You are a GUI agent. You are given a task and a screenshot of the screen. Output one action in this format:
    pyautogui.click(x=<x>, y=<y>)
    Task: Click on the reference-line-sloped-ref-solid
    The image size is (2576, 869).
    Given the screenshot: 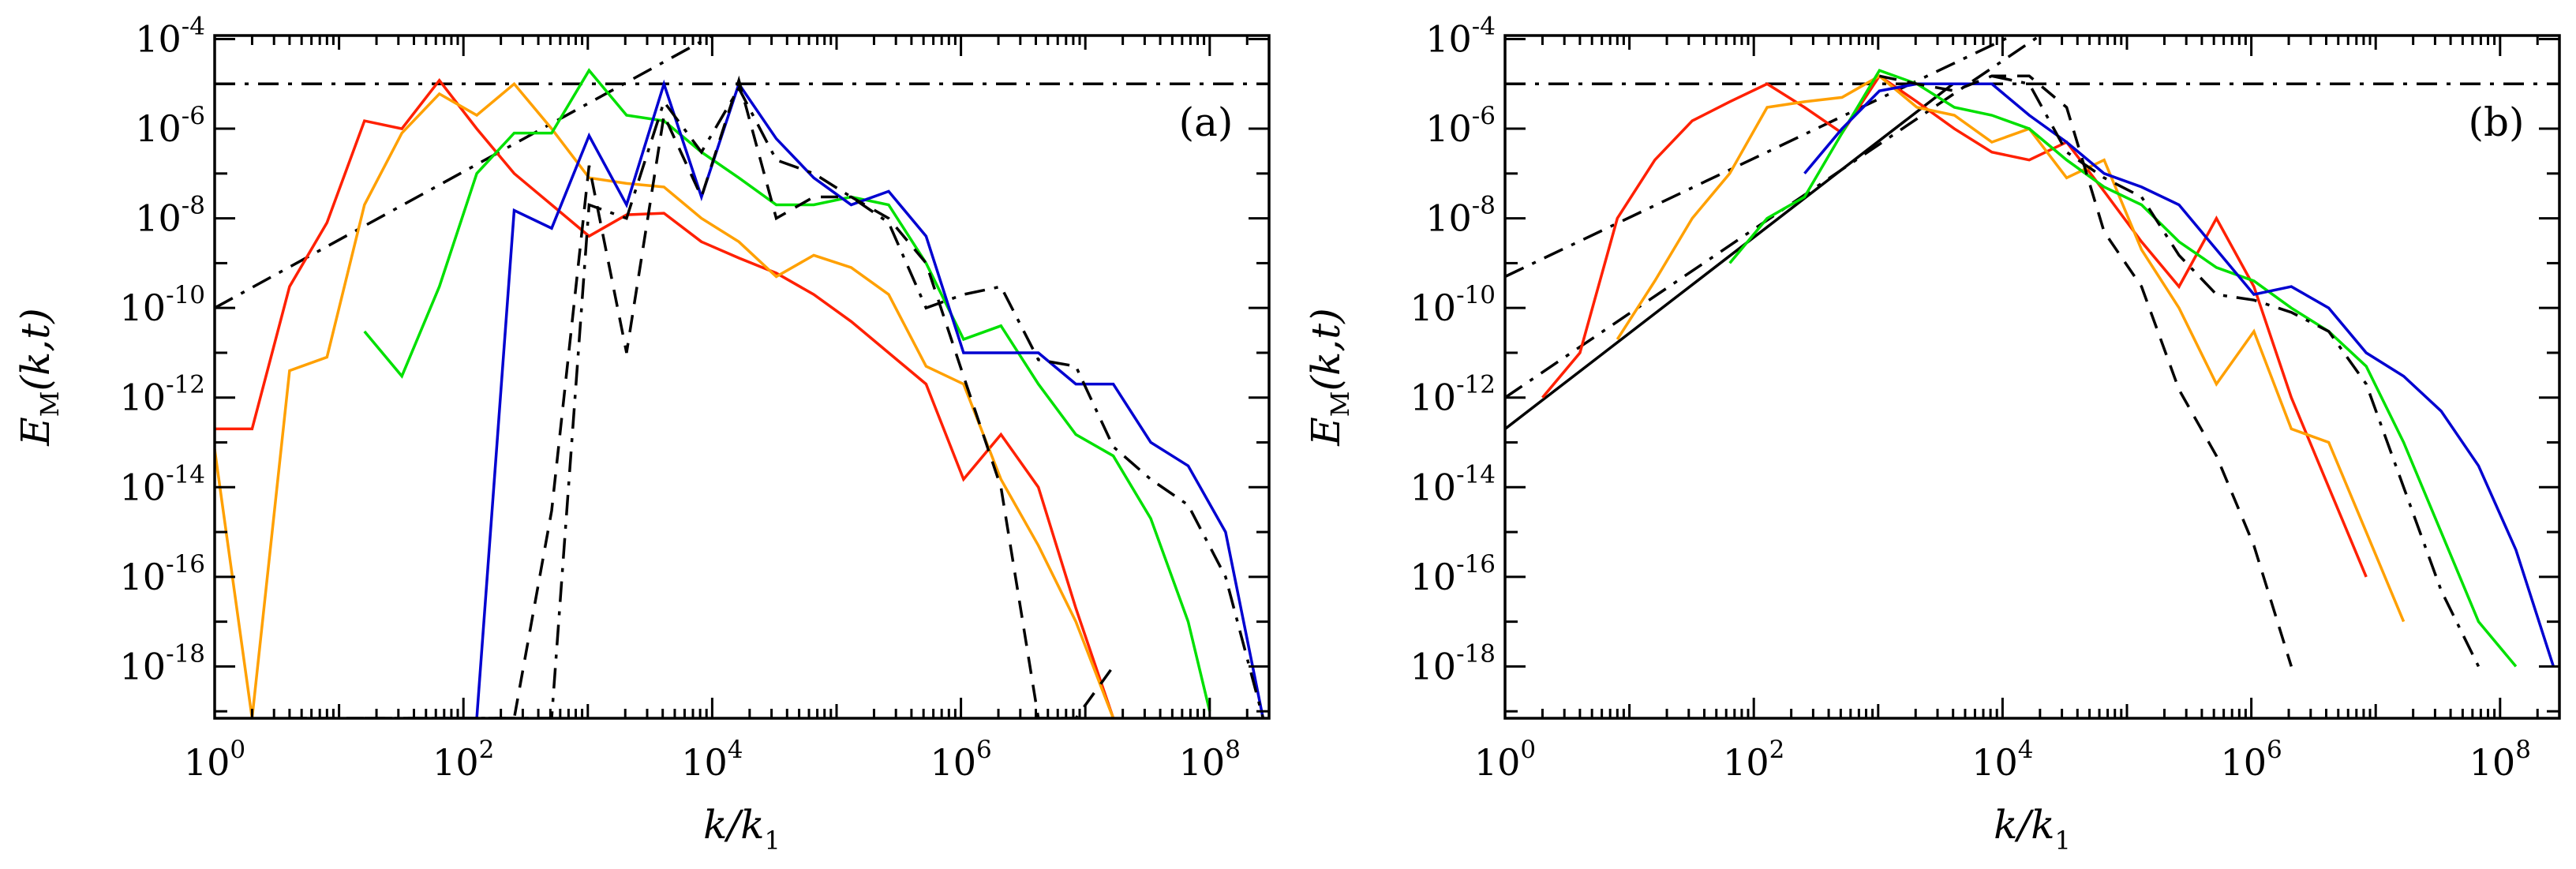 What is the action you would take?
    pyautogui.click(x=1729, y=256)
    